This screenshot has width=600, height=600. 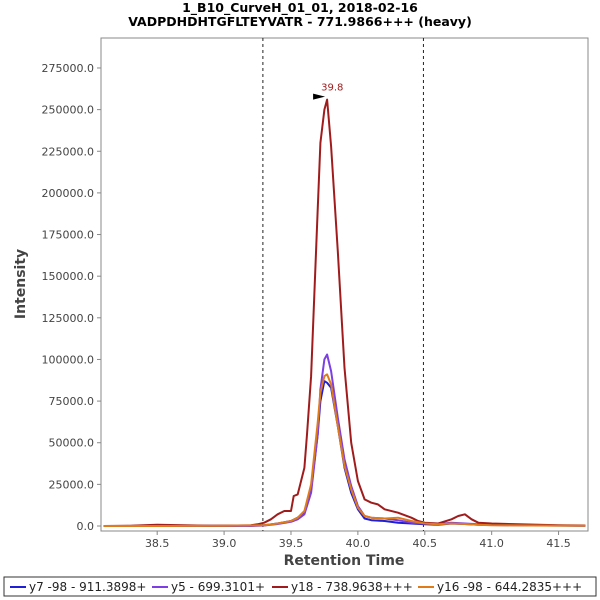 I want to click on y-tick-label: 100000.0, so click(x=68, y=359).